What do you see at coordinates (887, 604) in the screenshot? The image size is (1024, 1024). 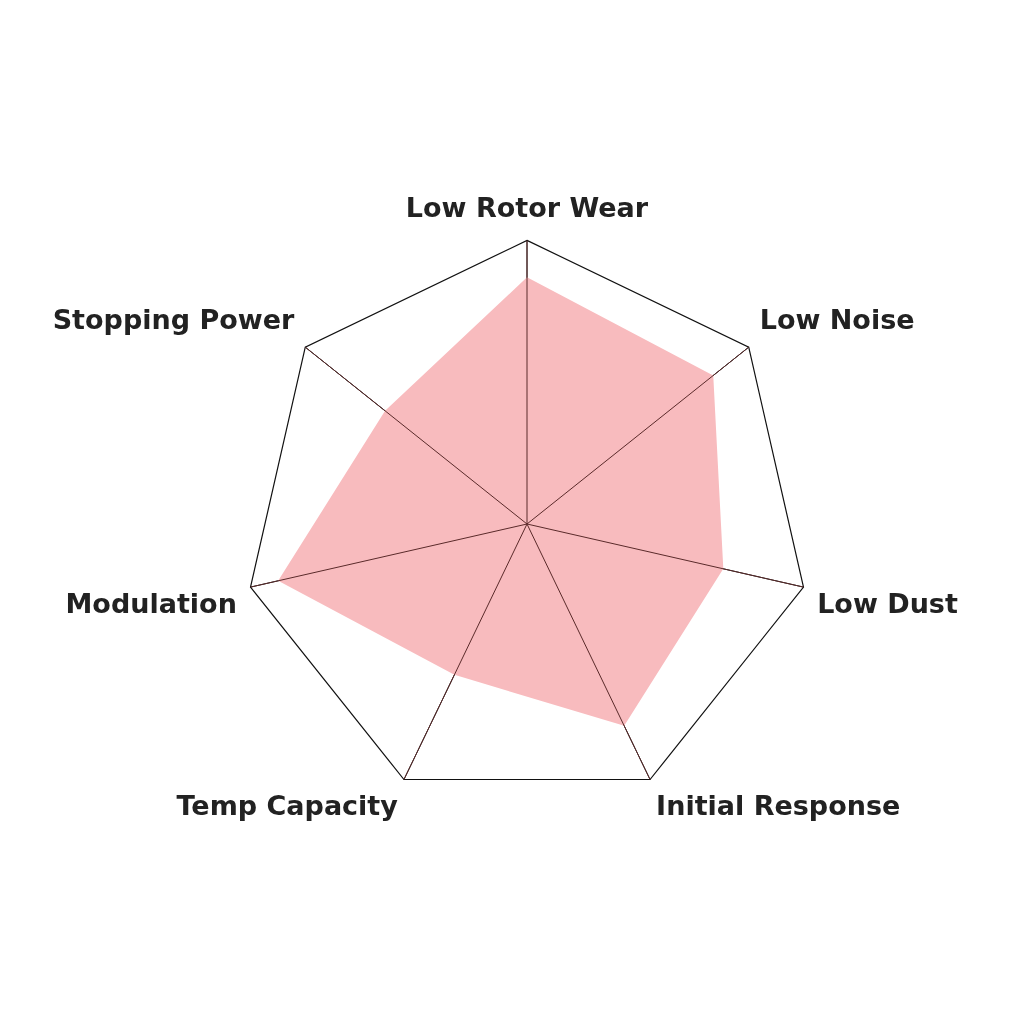 I see `spoke-label: Low Dust` at bounding box center [887, 604].